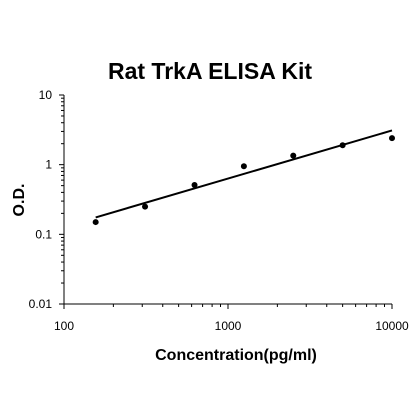  What do you see at coordinates (236, 355) in the screenshot?
I see `x-axis-label: Concentration(pg/ml)` at bounding box center [236, 355].